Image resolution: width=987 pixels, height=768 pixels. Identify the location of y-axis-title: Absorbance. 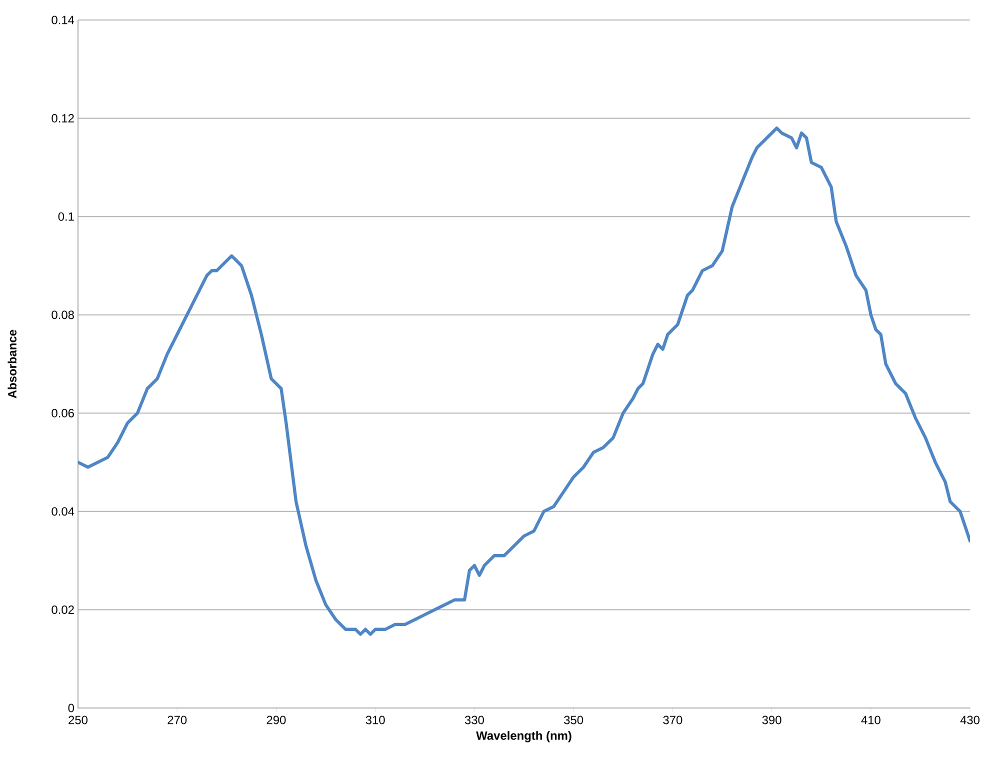
(12, 364).